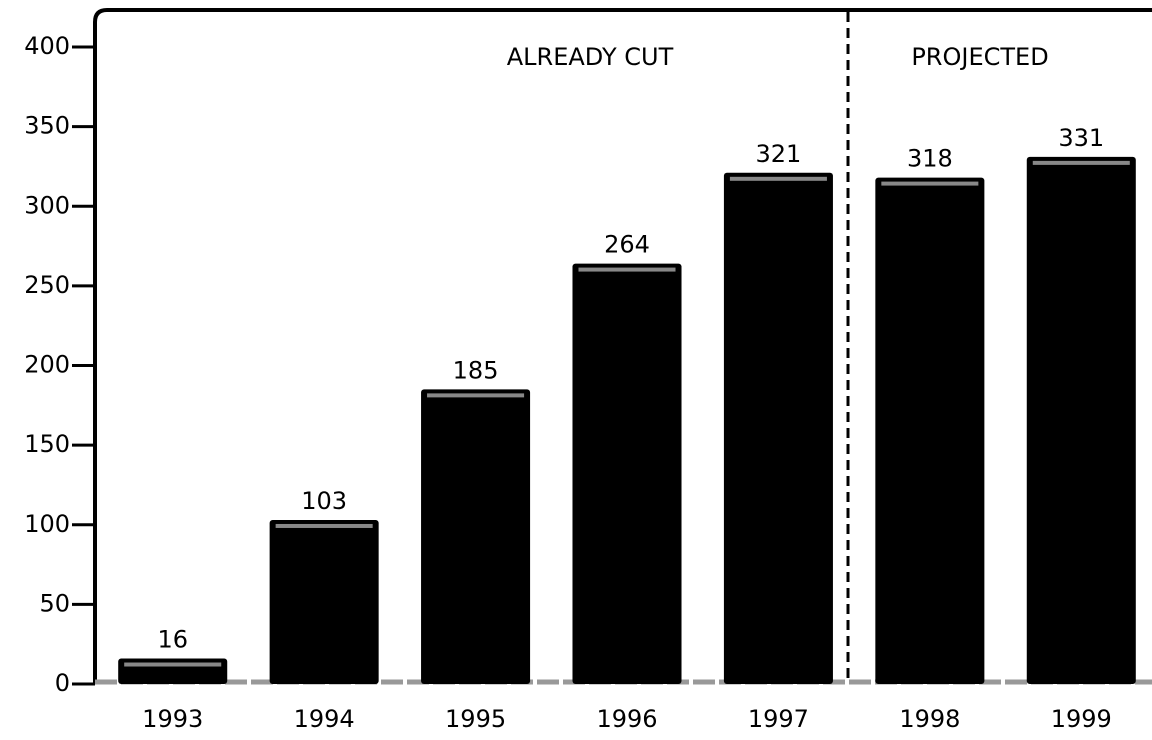 This screenshot has height=740, width=1152. What do you see at coordinates (324, 719) in the screenshot?
I see `x-tick-label: 1994` at bounding box center [324, 719].